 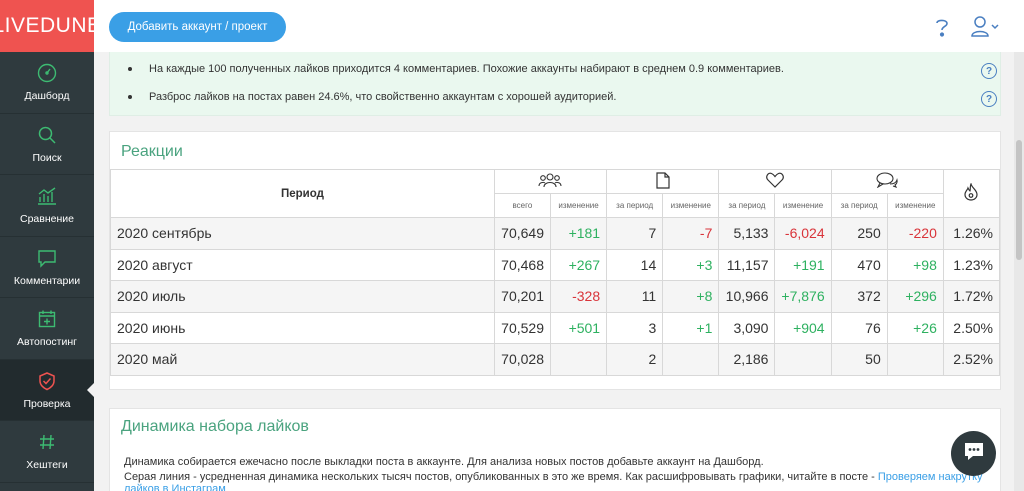 I want to click on comments-change-cell: +296, so click(x=915, y=296).